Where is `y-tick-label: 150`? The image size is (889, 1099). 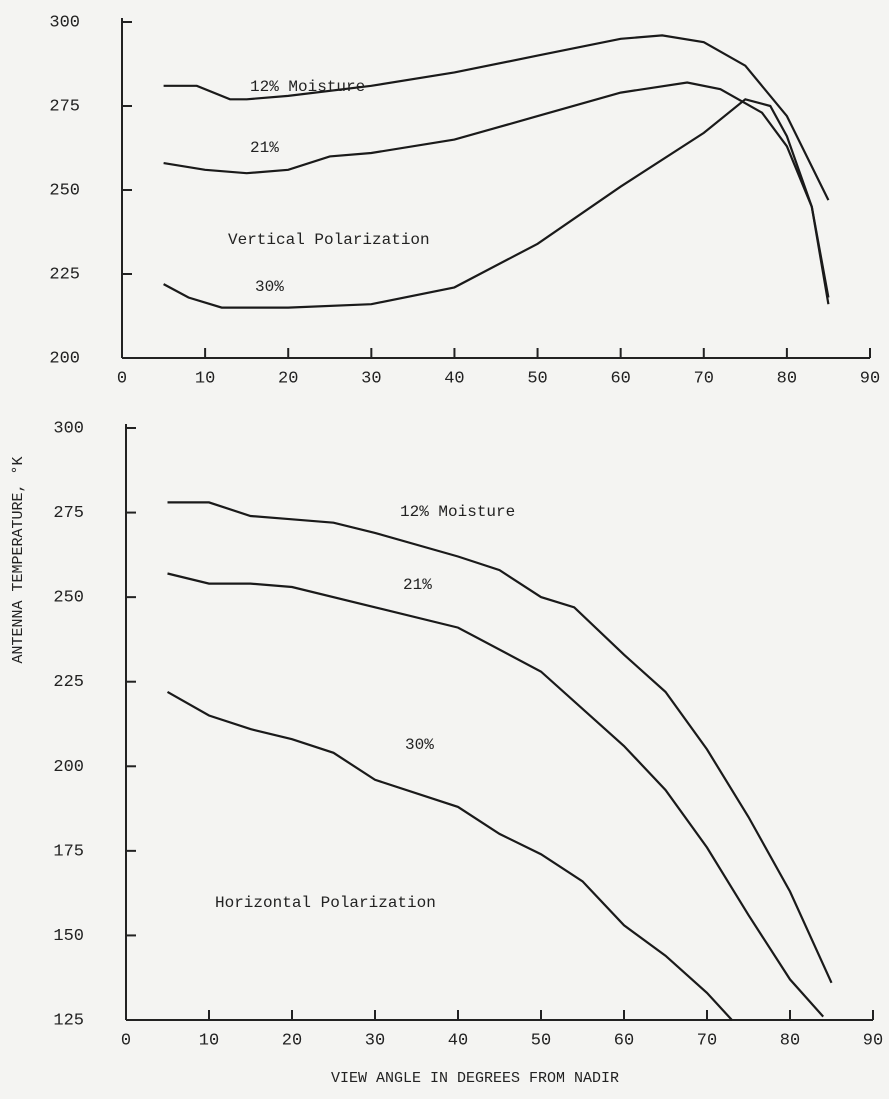
y-tick-label: 150 is located at coordinates (68, 936).